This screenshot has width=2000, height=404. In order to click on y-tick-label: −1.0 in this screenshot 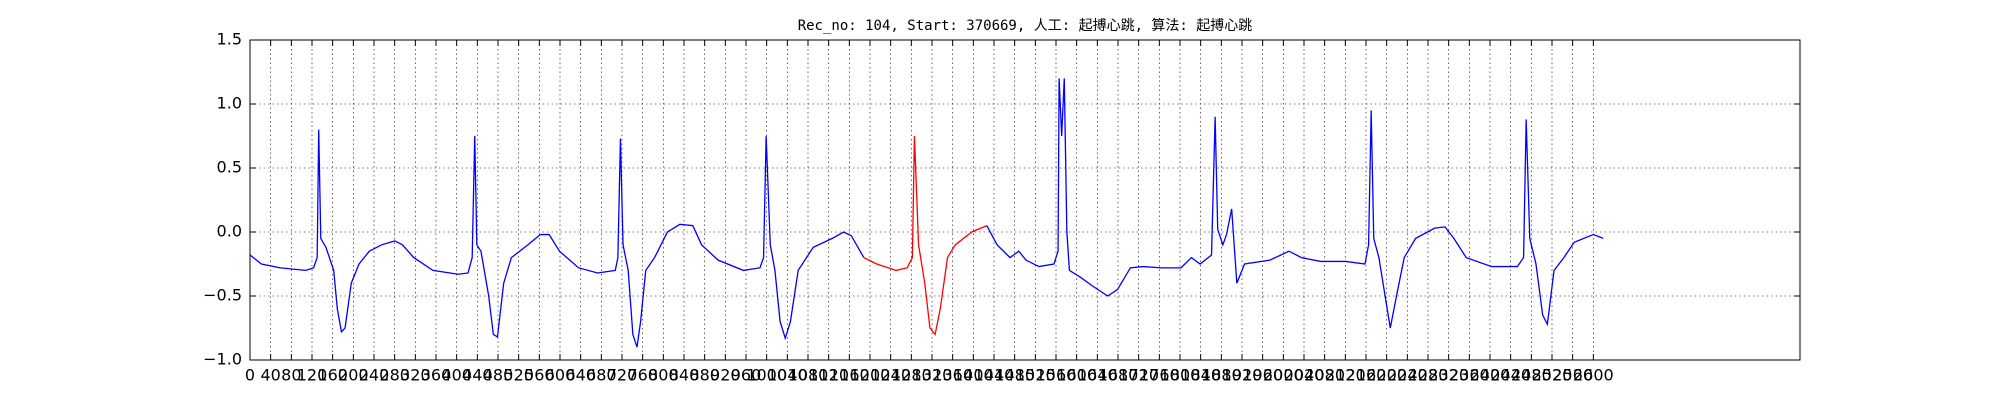, I will do `click(222, 359)`.